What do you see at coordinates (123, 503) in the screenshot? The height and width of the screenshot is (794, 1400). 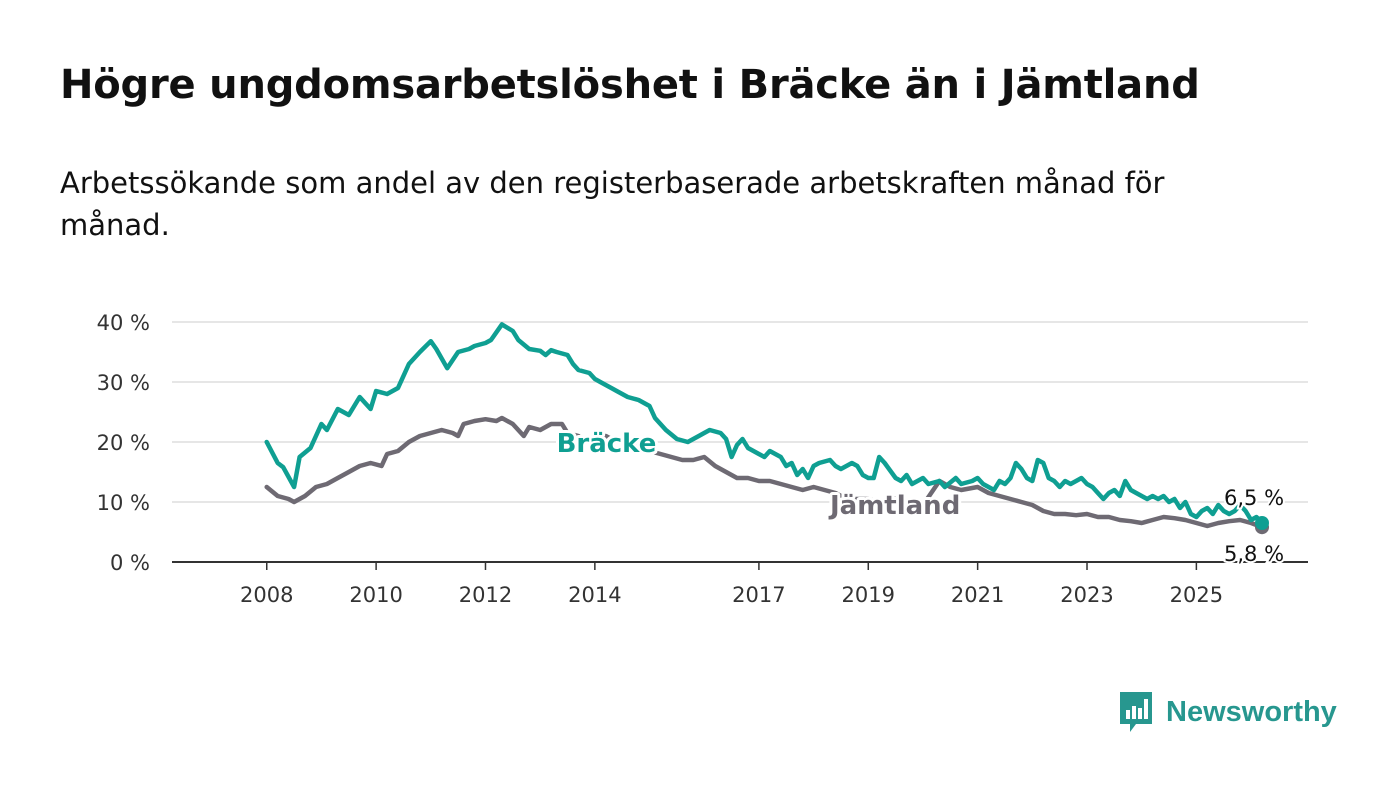 I see `y-tick-label: 10 %` at bounding box center [123, 503].